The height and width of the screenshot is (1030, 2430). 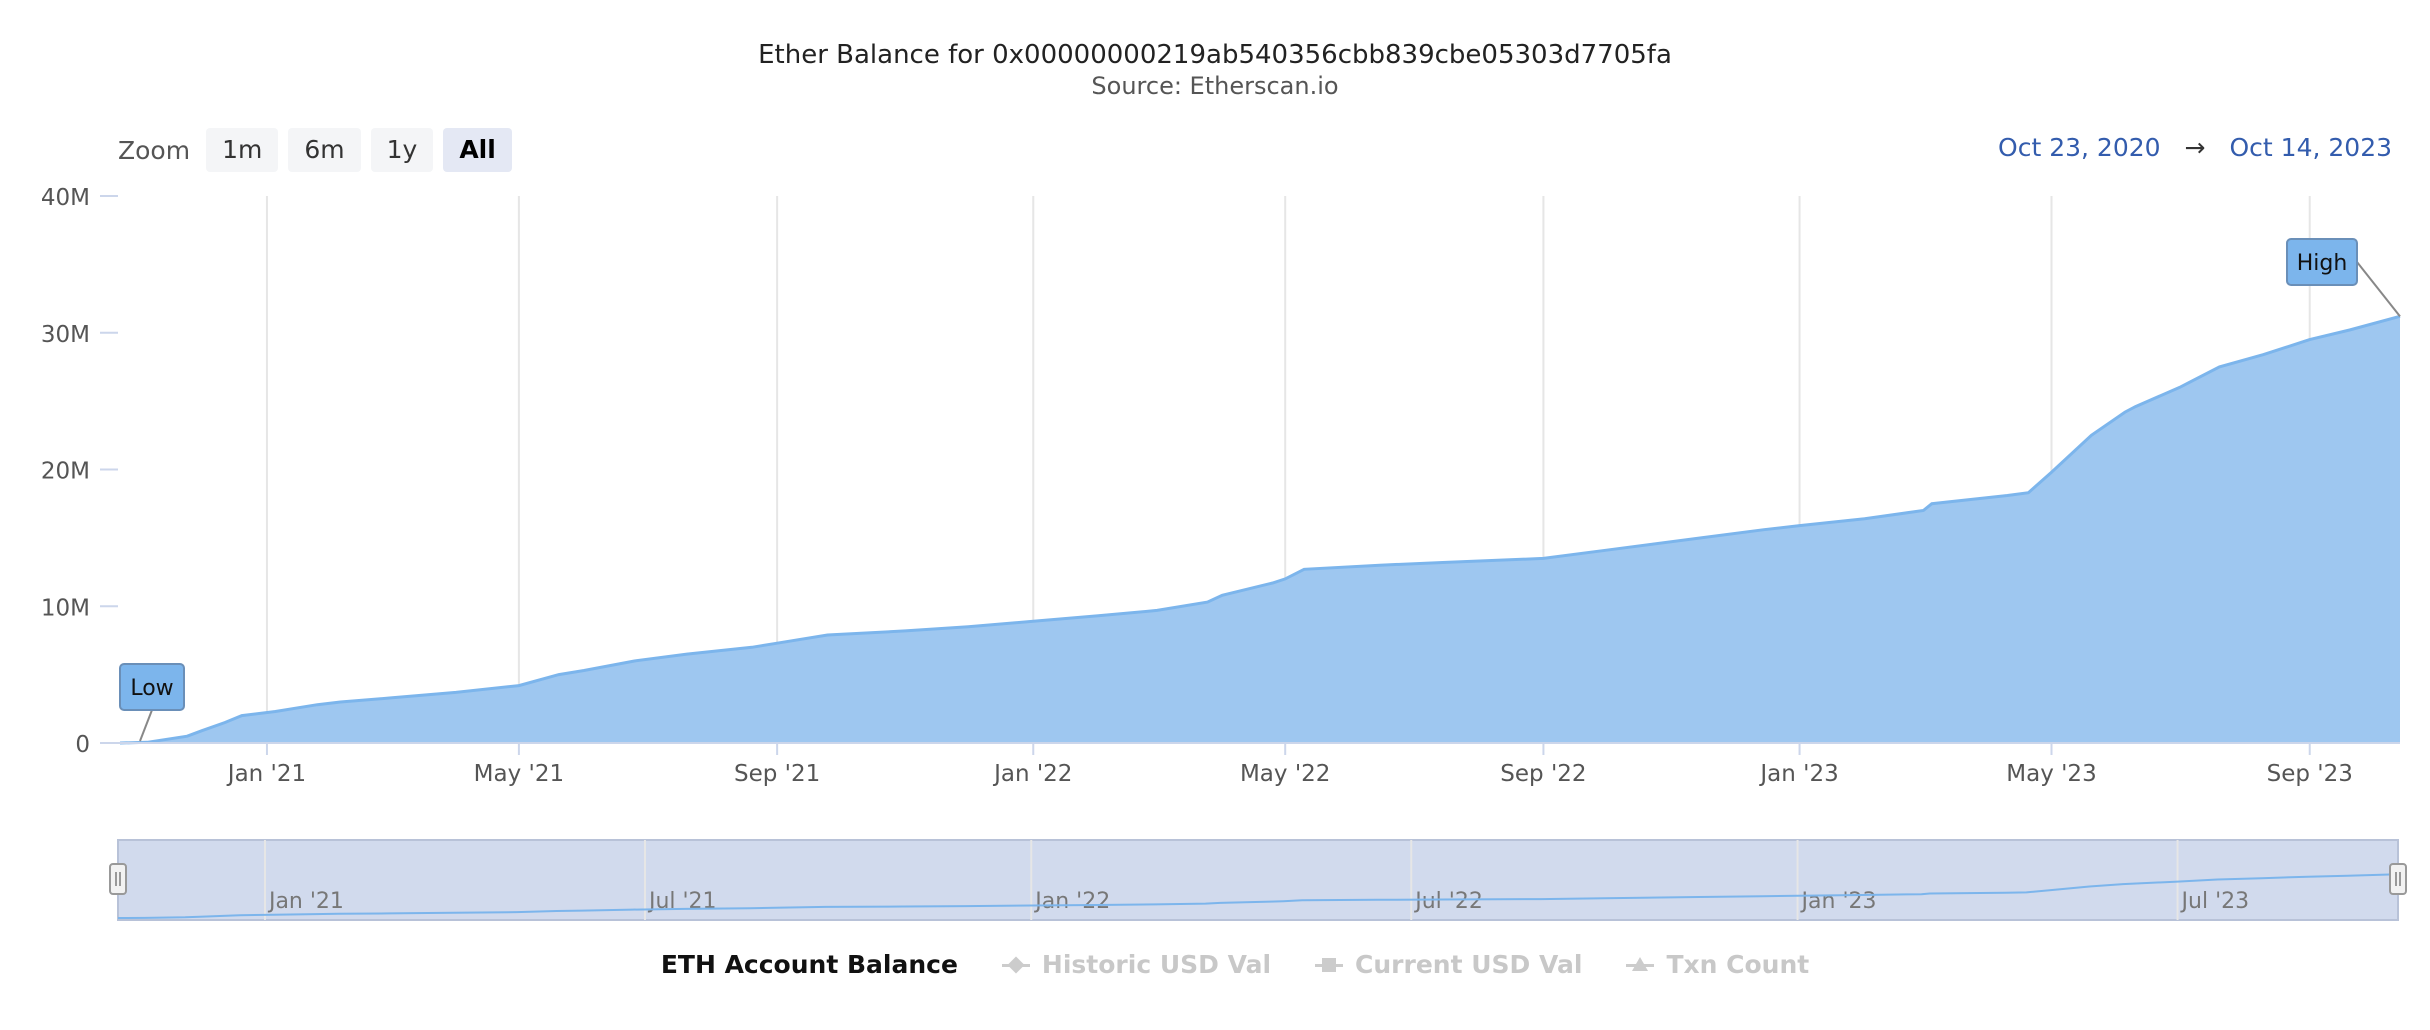 What do you see at coordinates (154, 150) in the screenshot?
I see `zoom-label: Zoom` at bounding box center [154, 150].